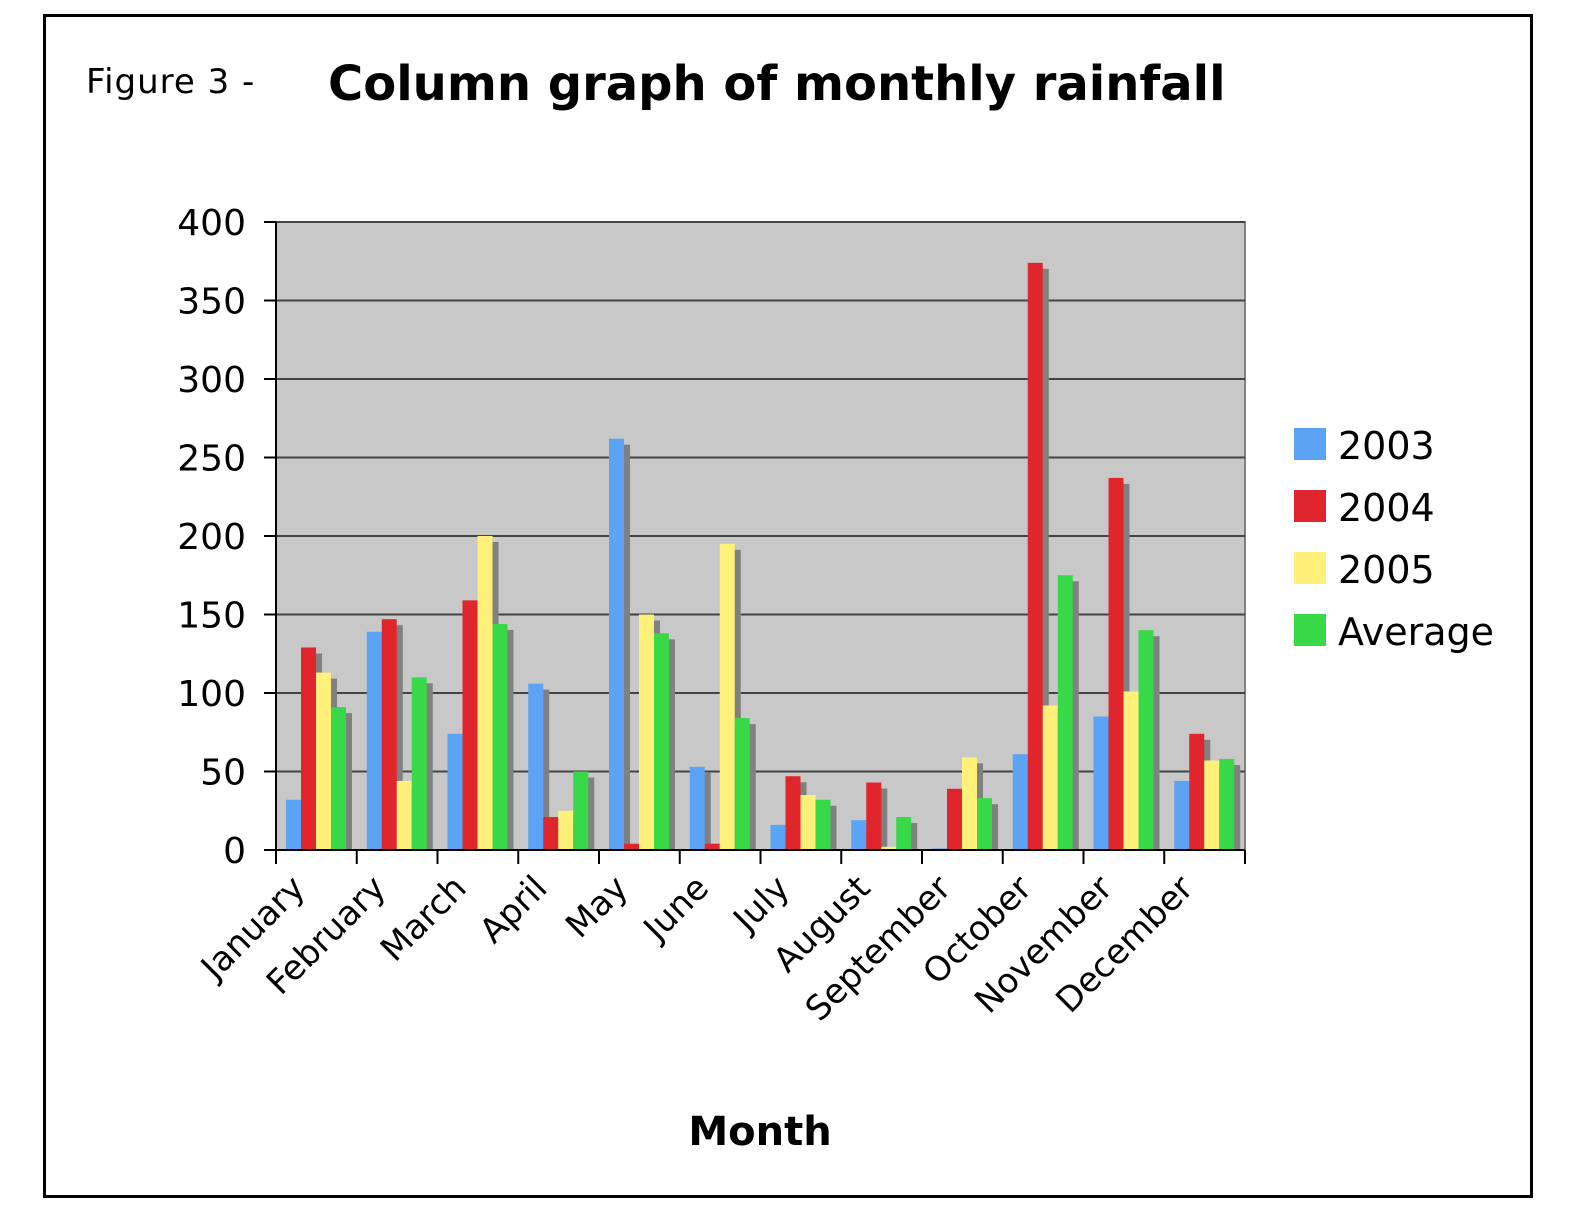 The height and width of the screenshot is (1226, 1577). Describe the element at coordinates (1131, 770) in the screenshot. I see `bar-2005-november` at that location.